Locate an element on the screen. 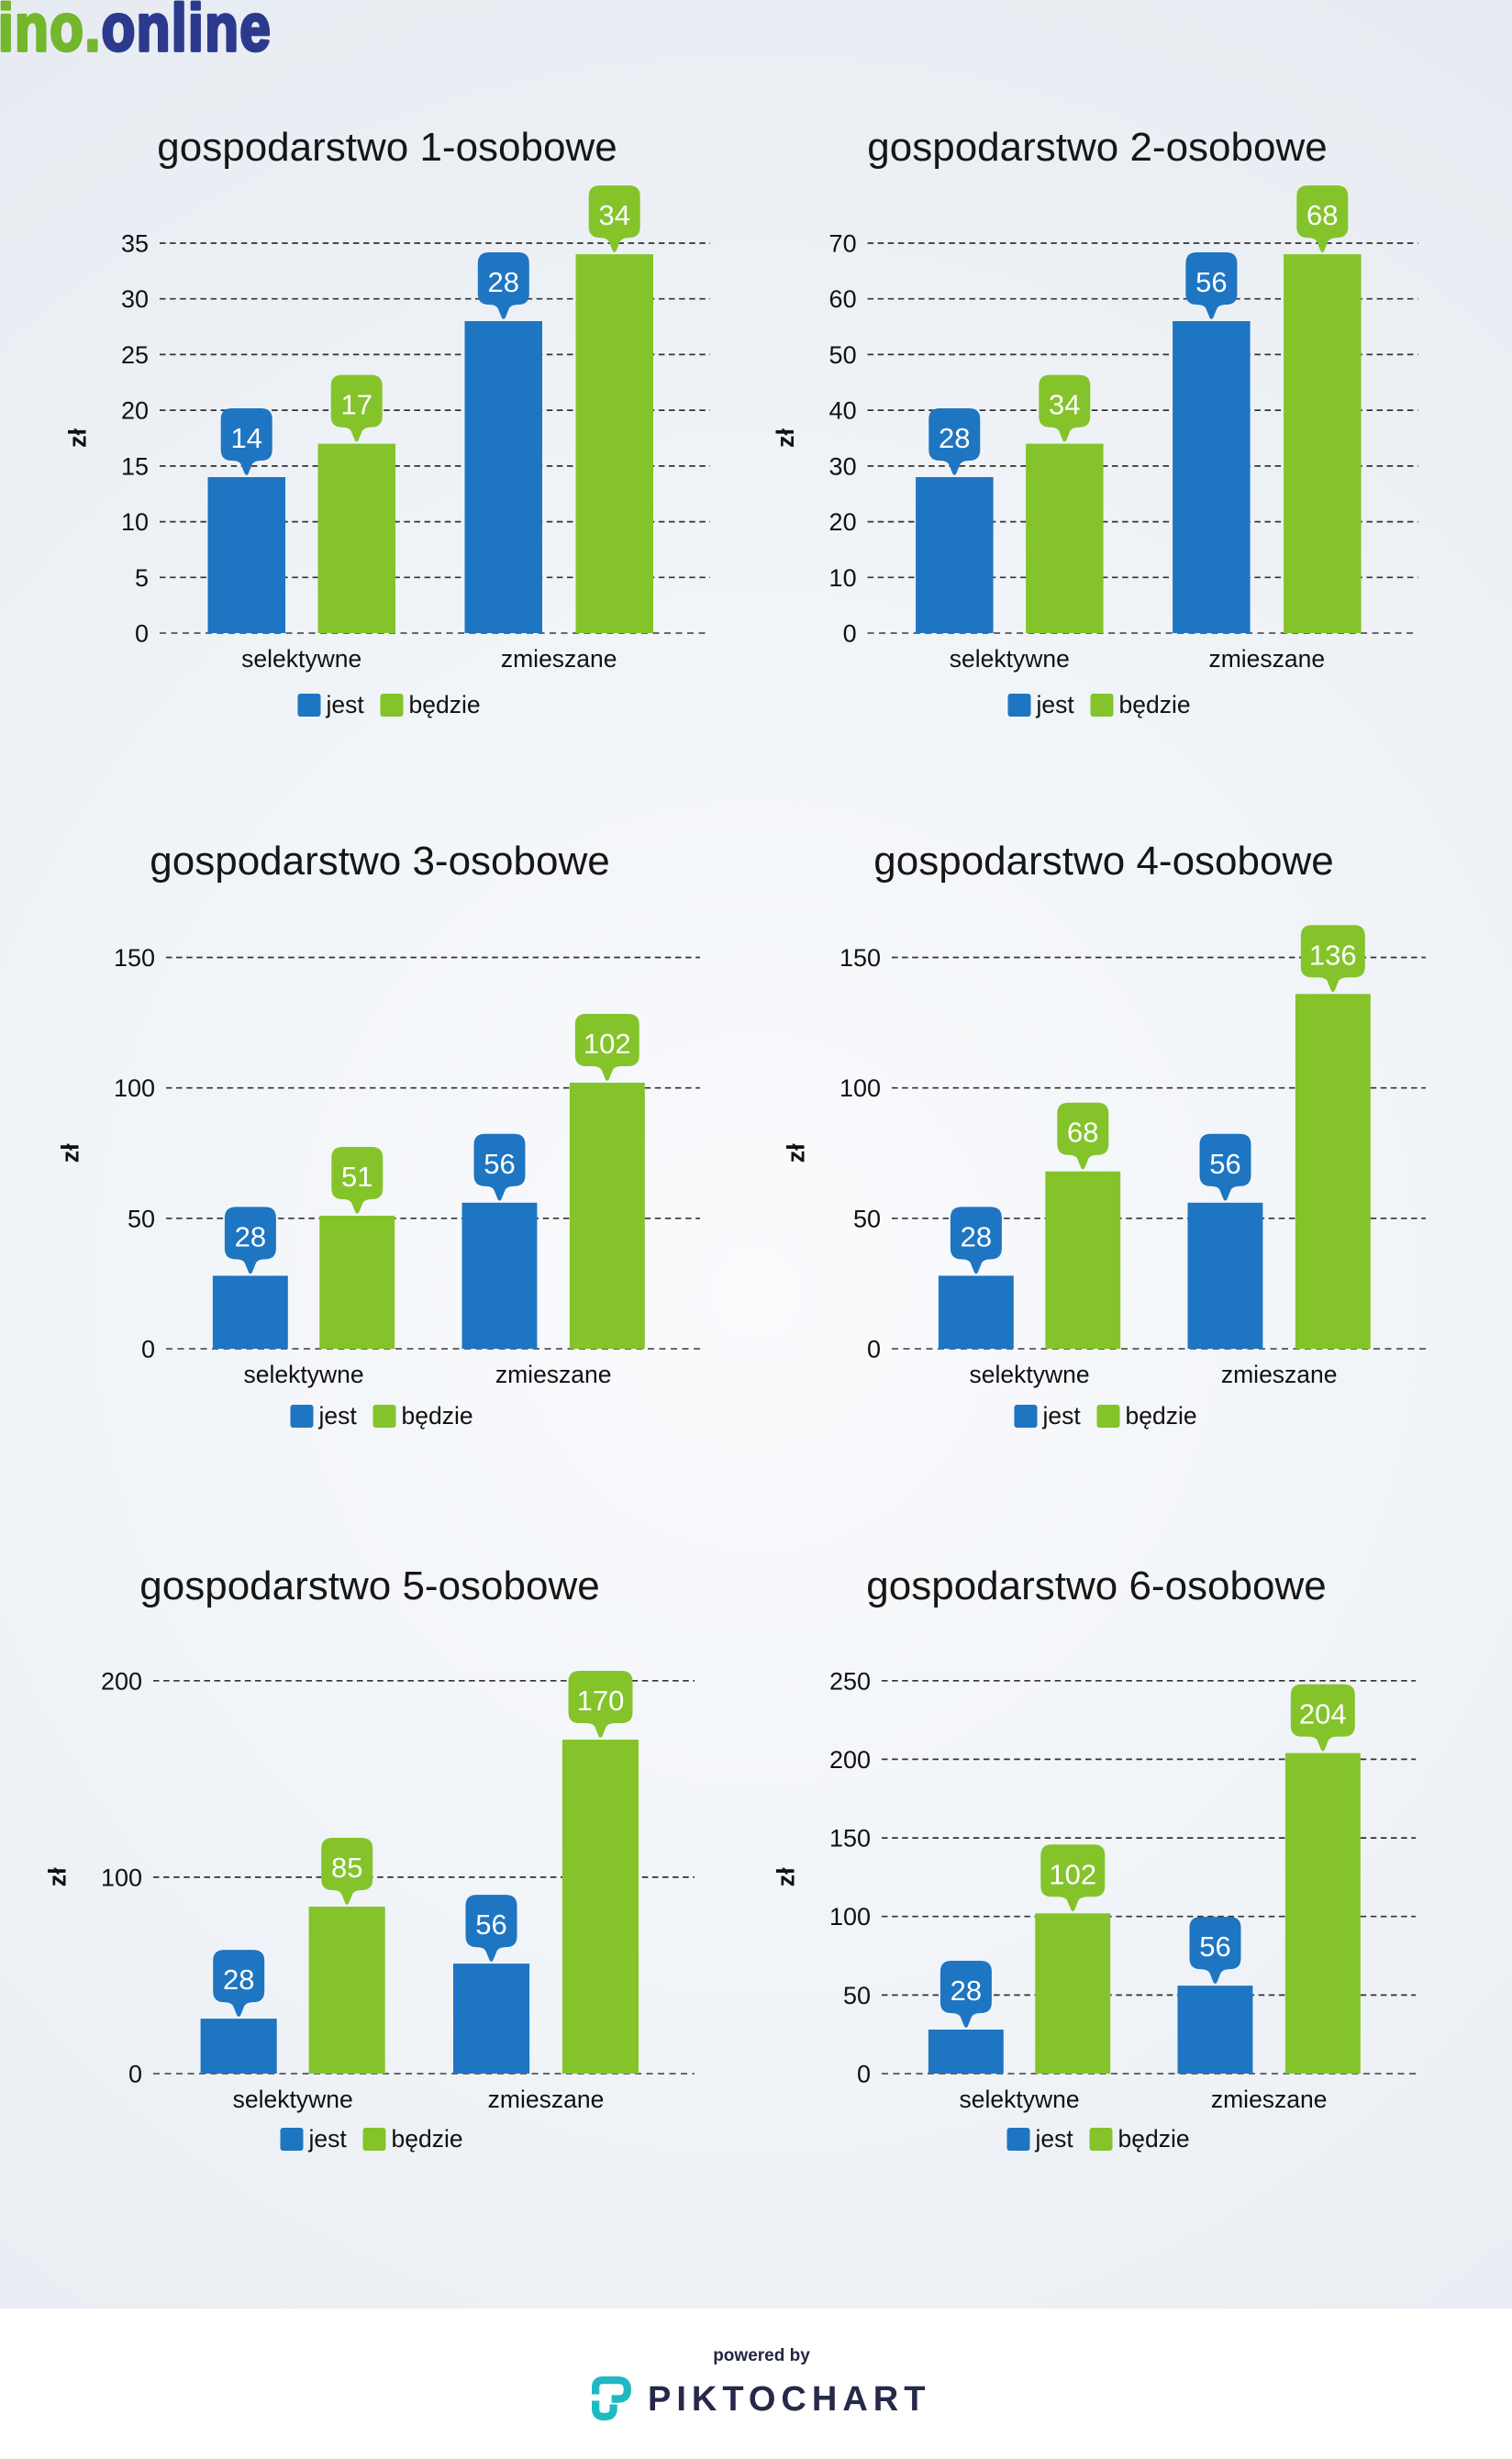  svg-text: 136 is located at coordinates (1333, 955).